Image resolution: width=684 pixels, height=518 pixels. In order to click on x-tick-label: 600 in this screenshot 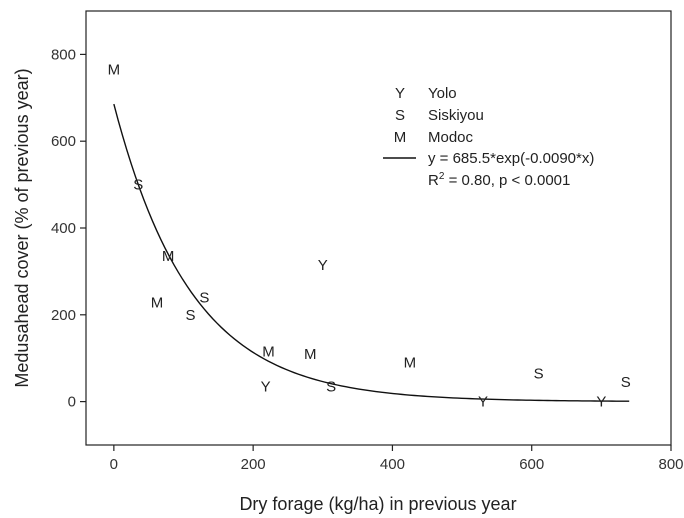, I will do `click(531, 464)`.